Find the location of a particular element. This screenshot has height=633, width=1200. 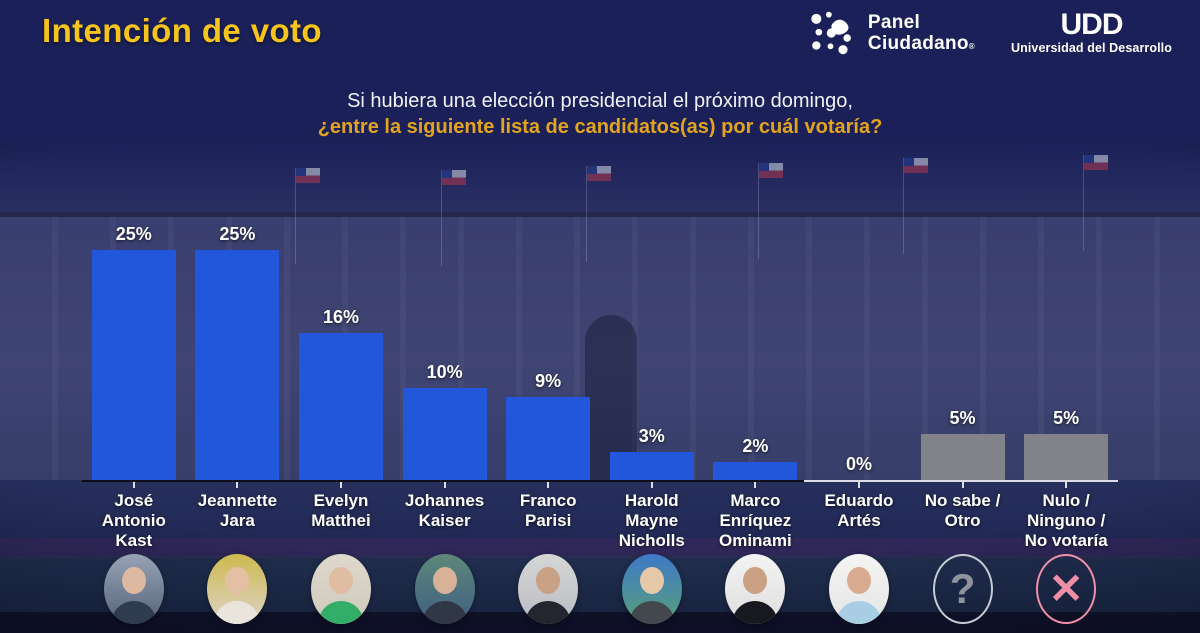

x-axis-light-segment is located at coordinates (961, 481).